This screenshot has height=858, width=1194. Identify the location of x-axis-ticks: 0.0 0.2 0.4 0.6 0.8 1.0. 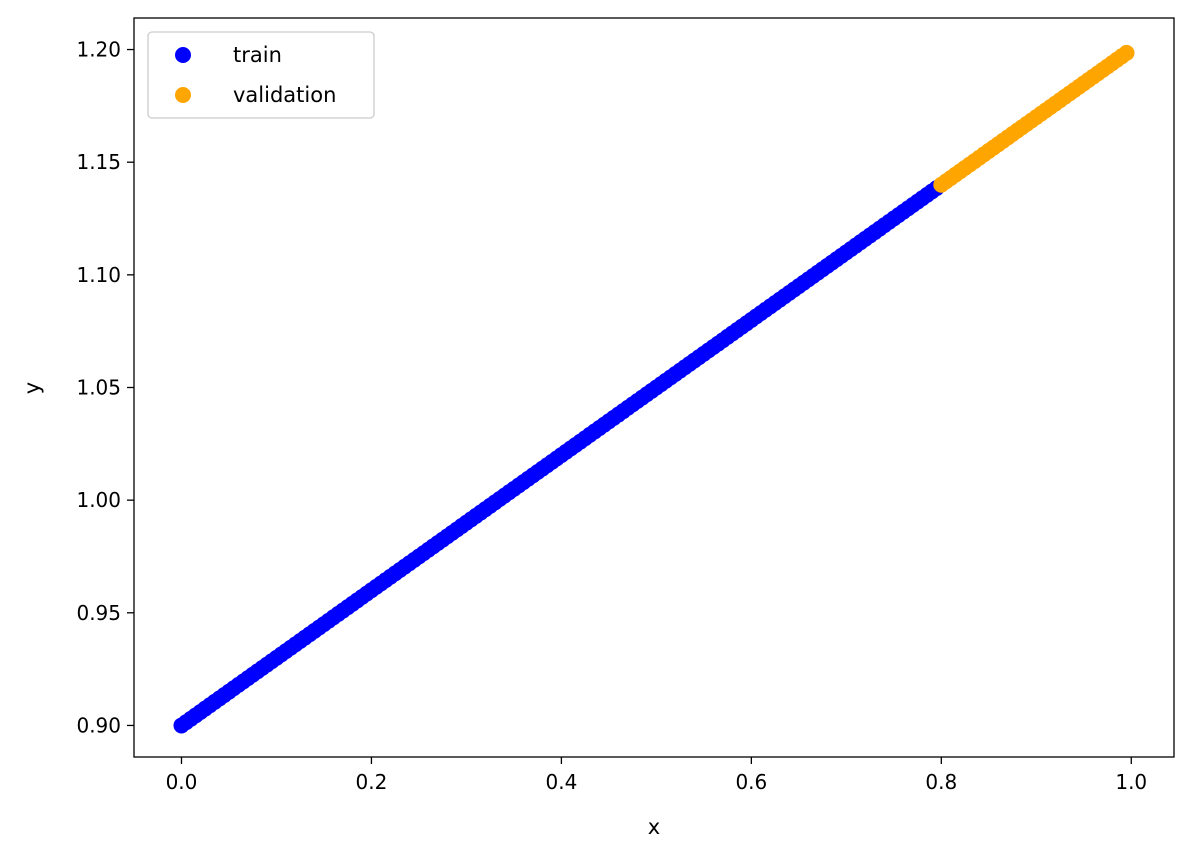
(656, 775).